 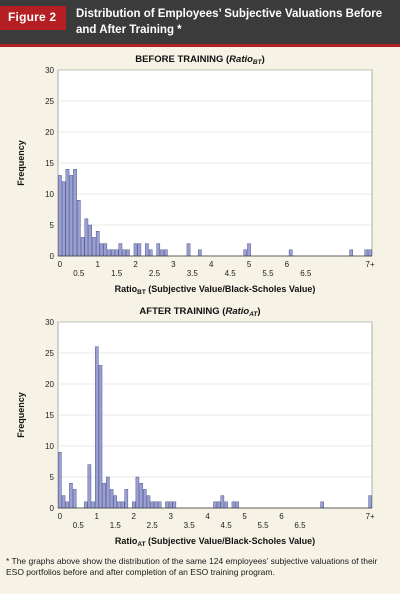 What do you see at coordinates (207, 516) in the screenshot?
I see `after-x-tick-label: 4` at bounding box center [207, 516].